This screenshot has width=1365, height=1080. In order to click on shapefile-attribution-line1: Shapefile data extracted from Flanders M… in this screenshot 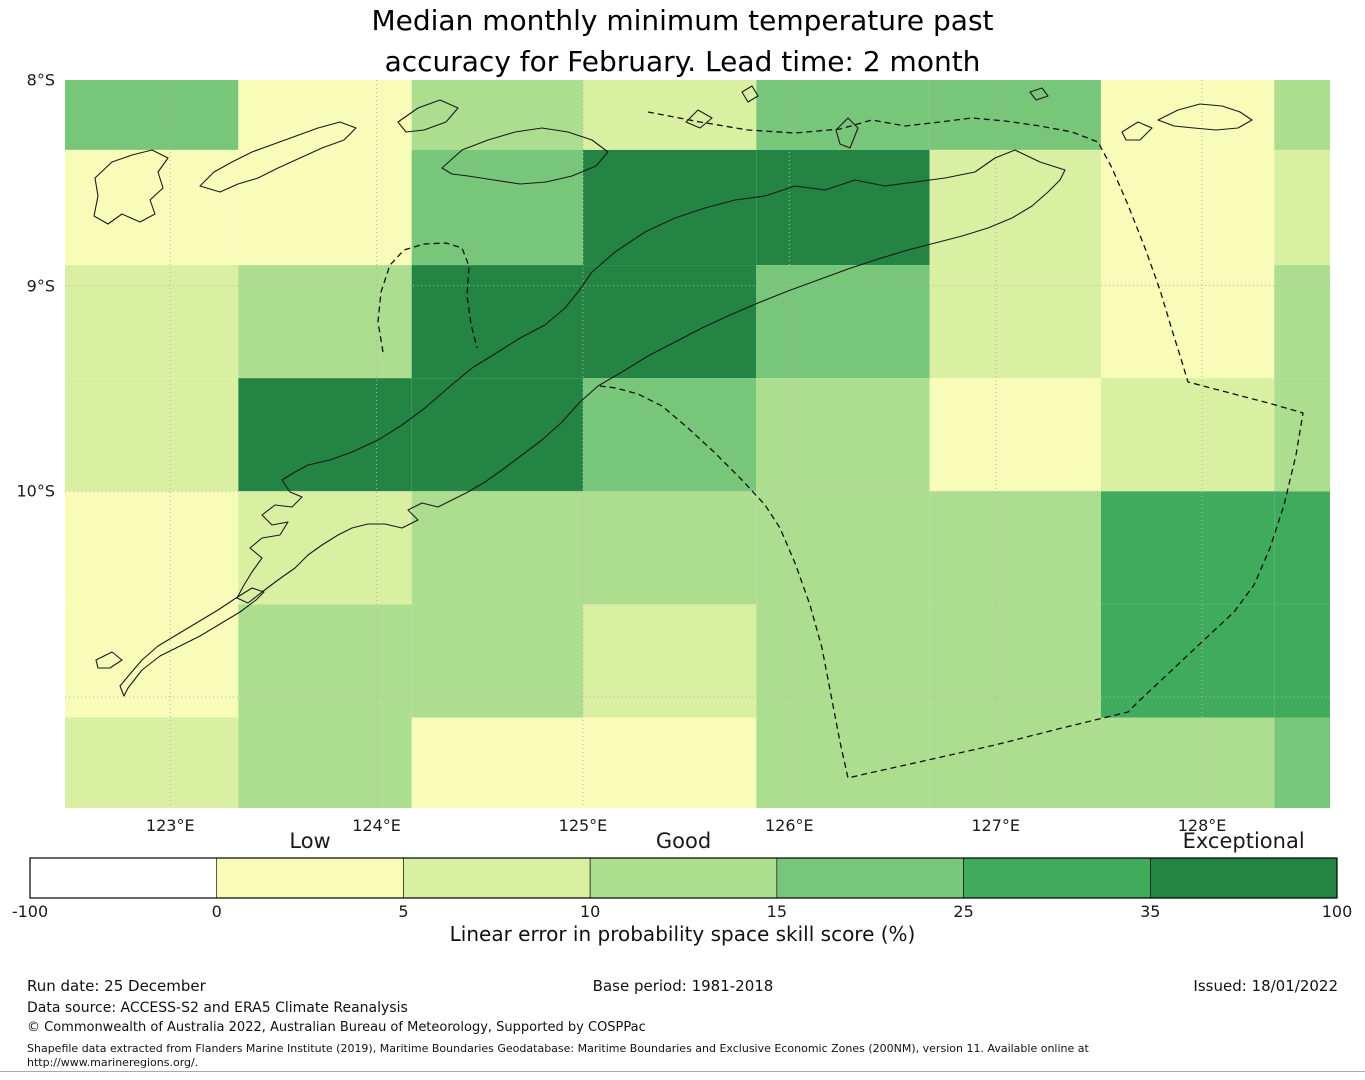, I will do `click(558, 1048)`.